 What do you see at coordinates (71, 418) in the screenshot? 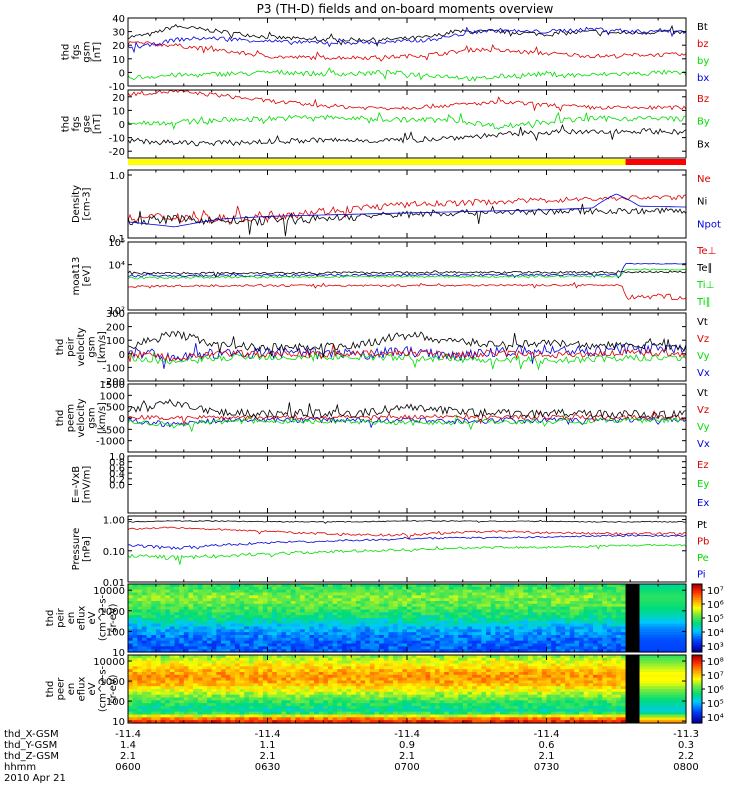
I see `y-axis-label: peem` at bounding box center [71, 418].